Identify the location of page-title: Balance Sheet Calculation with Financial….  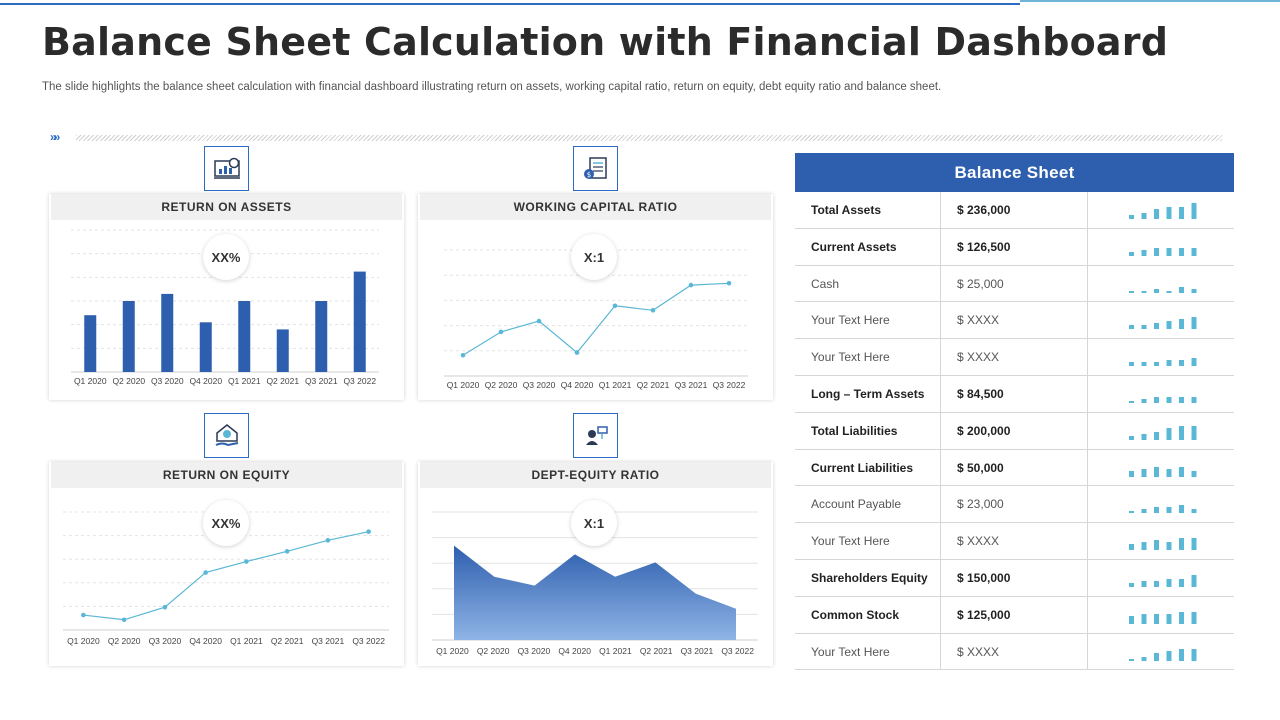
(605, 42).